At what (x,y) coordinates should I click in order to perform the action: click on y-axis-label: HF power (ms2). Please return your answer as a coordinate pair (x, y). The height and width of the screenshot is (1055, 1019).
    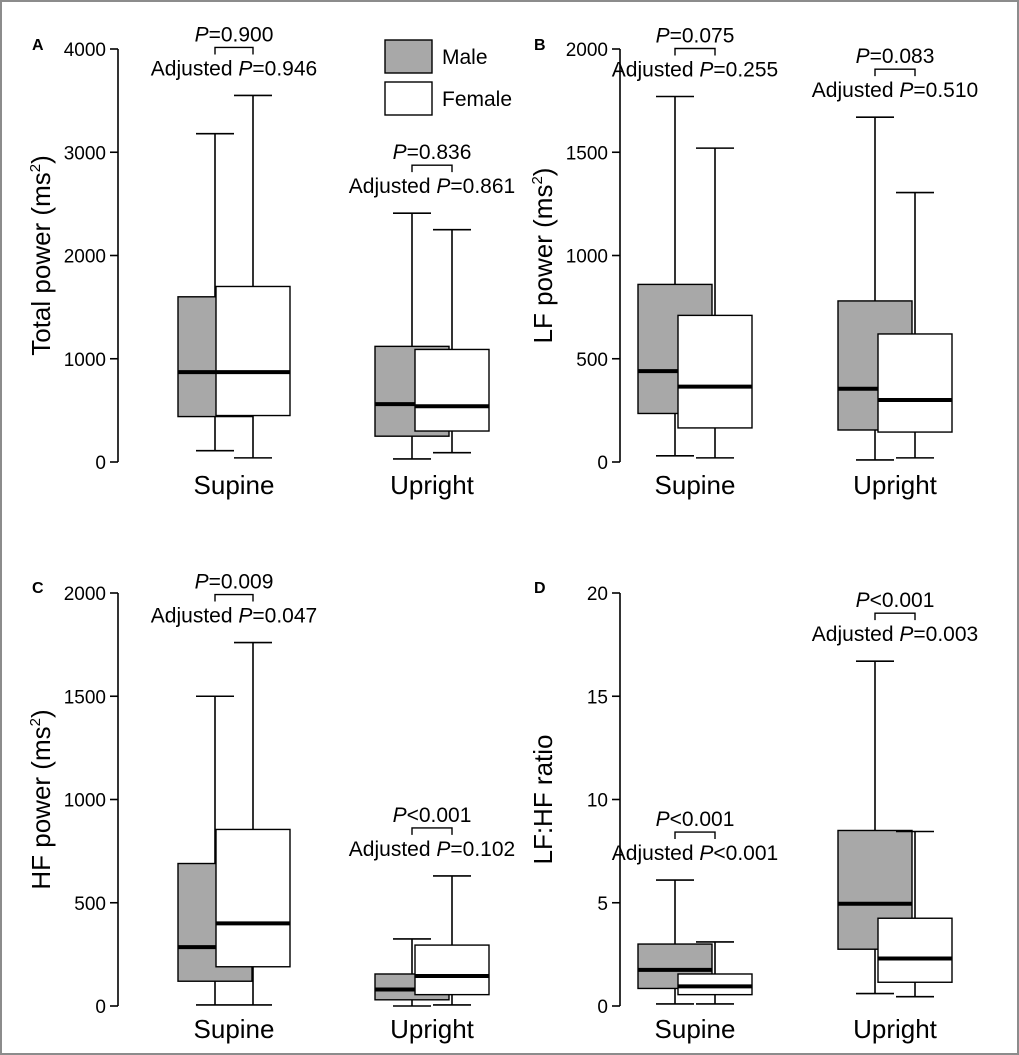
    Looking at the image, I should click on (41, 799).